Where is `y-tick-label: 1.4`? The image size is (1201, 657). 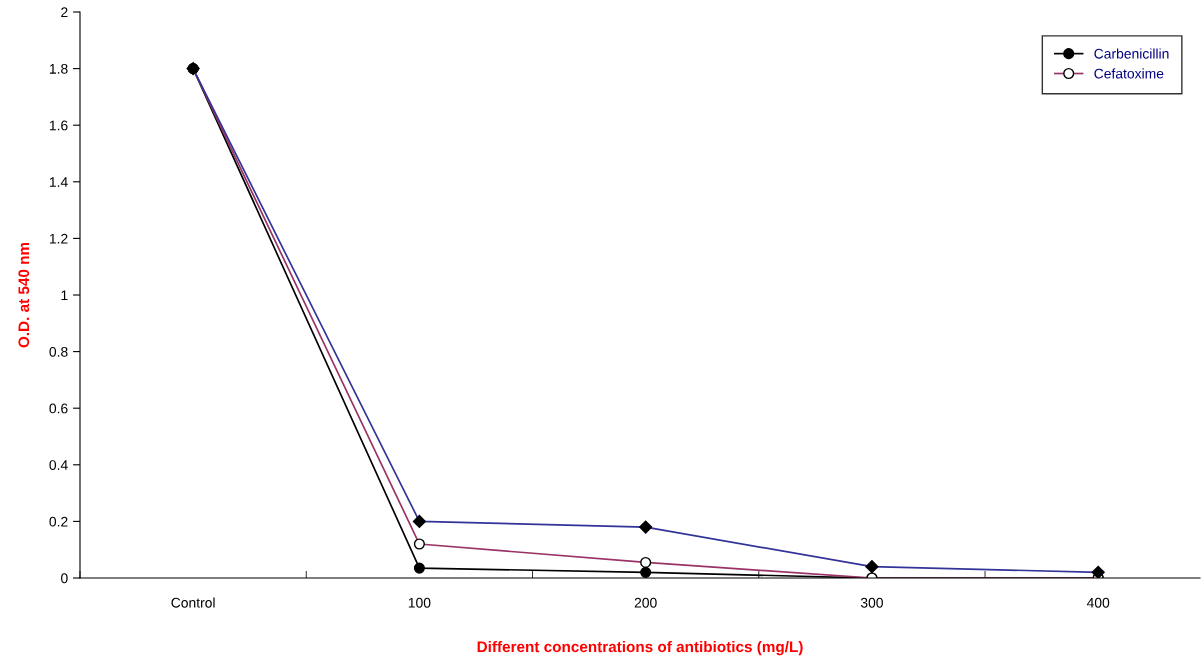 y-tick-label: 1.4 is located at coordinates (58, 182).